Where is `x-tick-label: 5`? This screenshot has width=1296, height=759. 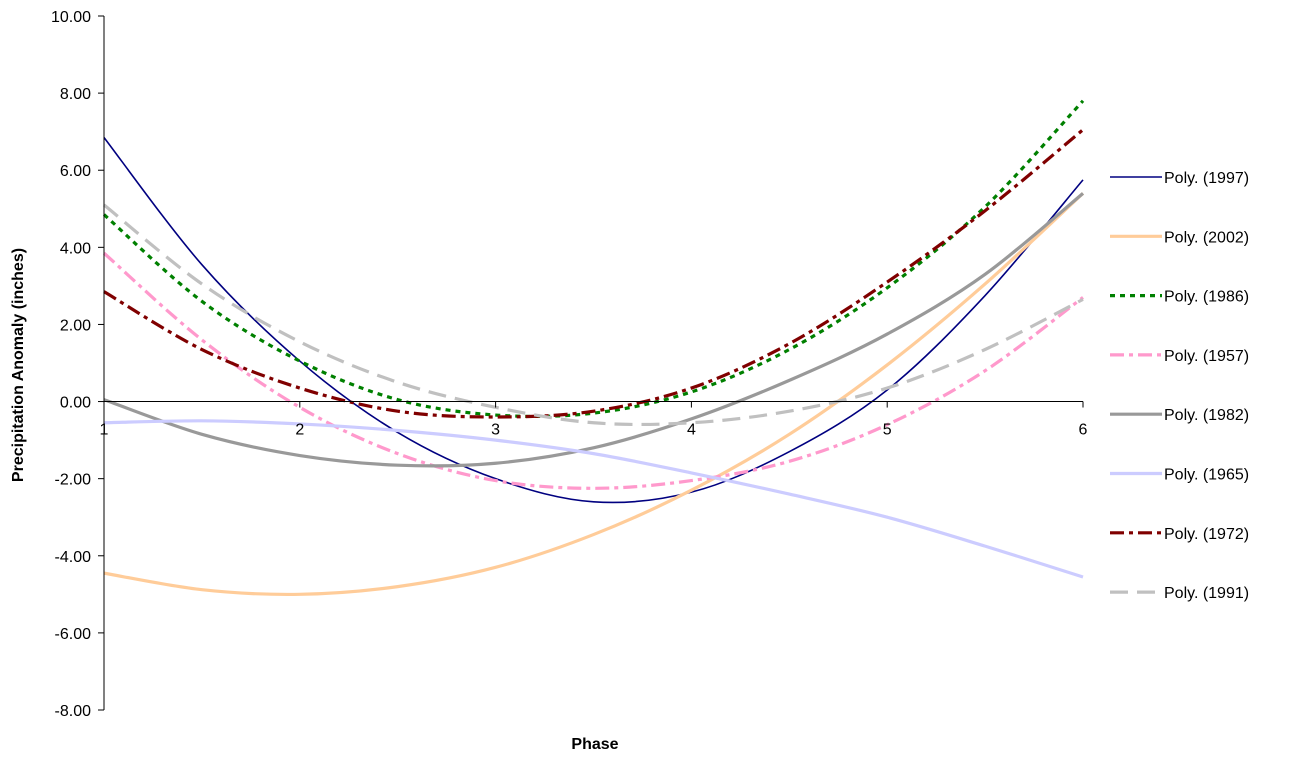 x-tick-label: 5 is located at coordinates (887, 430).